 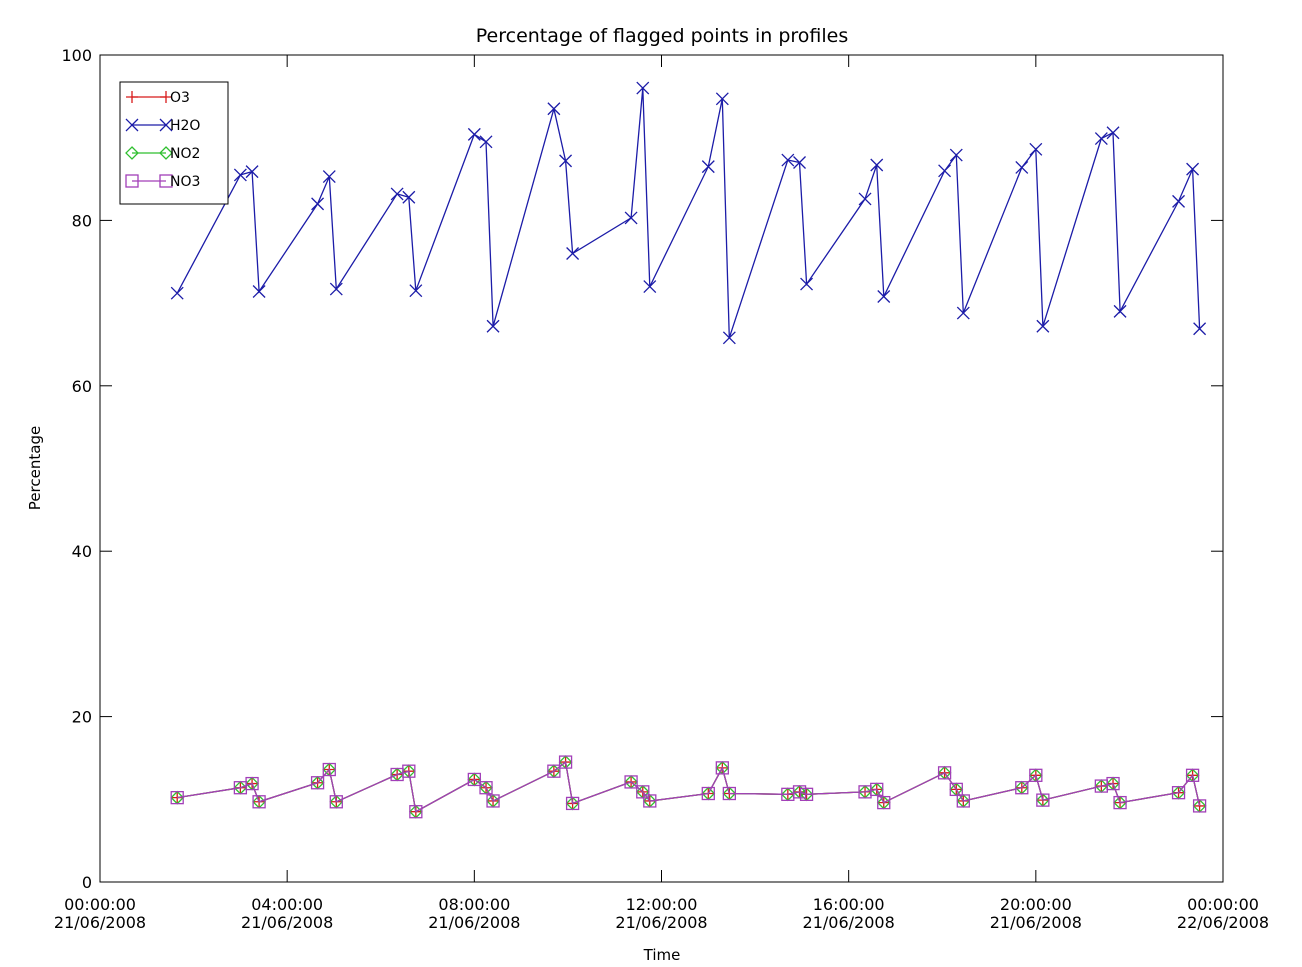 I want to click on x-tick-label-time: 04:00:00, so click(x=287, y=904).